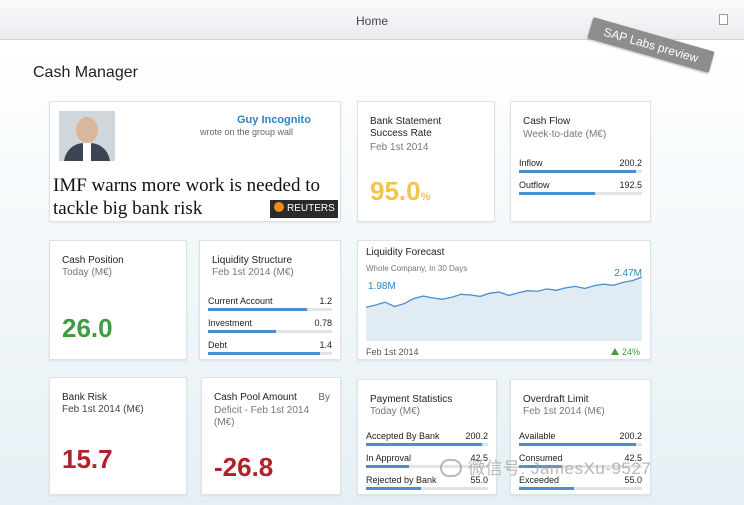 Image resolution: width=744 pixels, height=505 pixels. What do you see at coordinates (87, 459) in the screenshot?
I see `bank-risk-value: 15.7` at bounding box center [87, 459].